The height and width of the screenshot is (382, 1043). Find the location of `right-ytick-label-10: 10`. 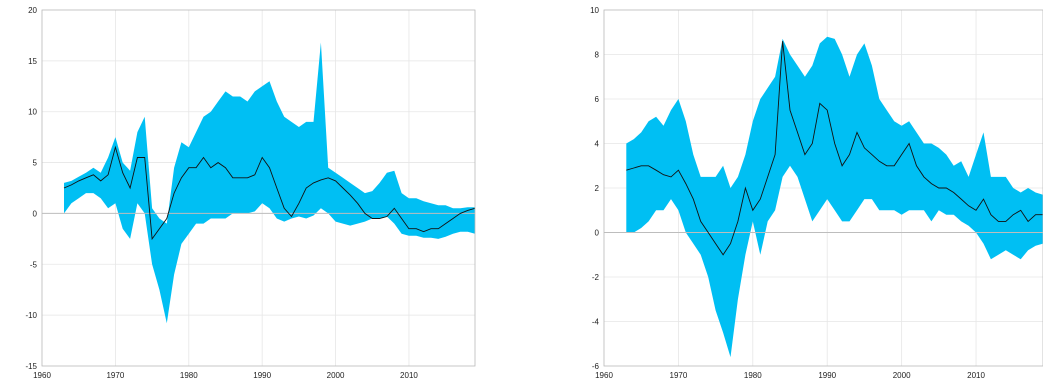

right-ytick-label-10: 10 is located at coordinates (594, 10).